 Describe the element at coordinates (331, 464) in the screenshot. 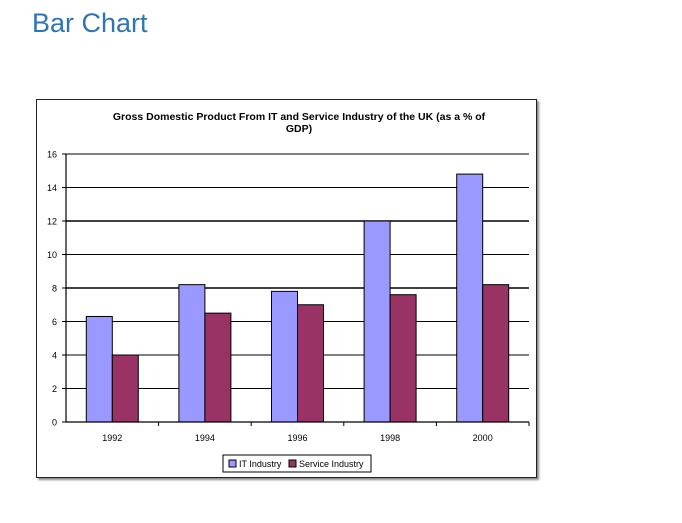

I see `legend-label: Service Industry` at that location.